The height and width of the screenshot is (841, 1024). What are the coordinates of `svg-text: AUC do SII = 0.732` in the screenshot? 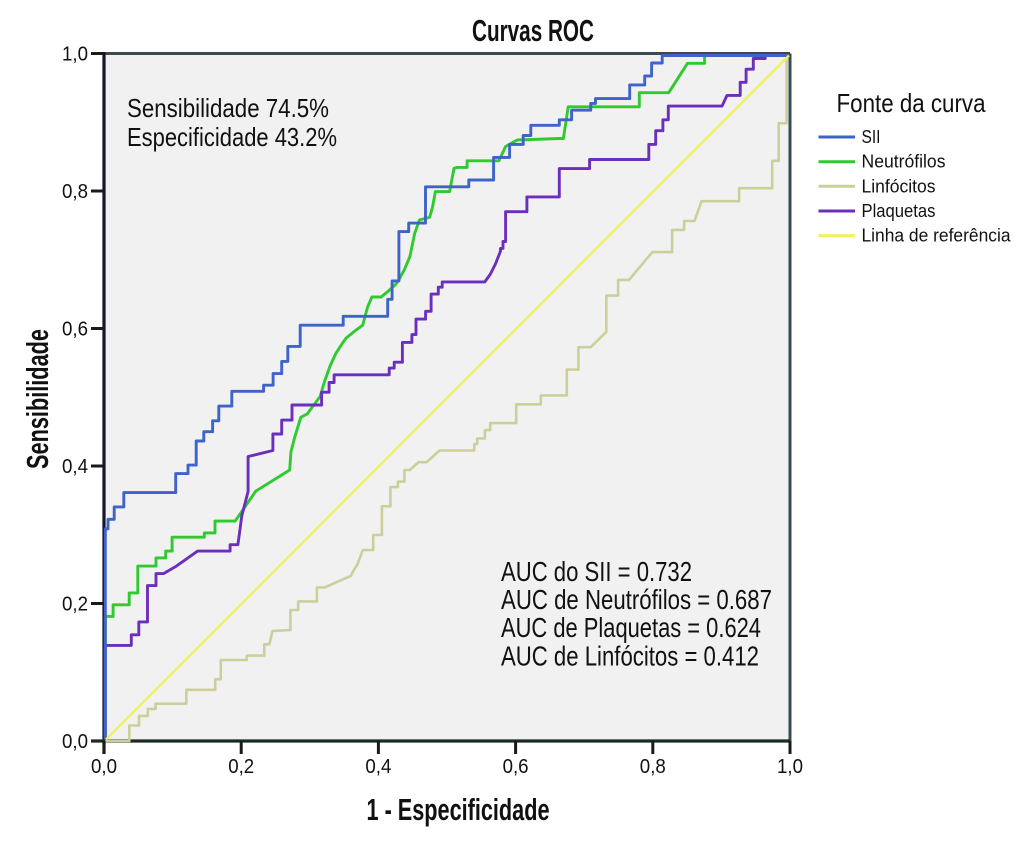 It's located at (596, 571).